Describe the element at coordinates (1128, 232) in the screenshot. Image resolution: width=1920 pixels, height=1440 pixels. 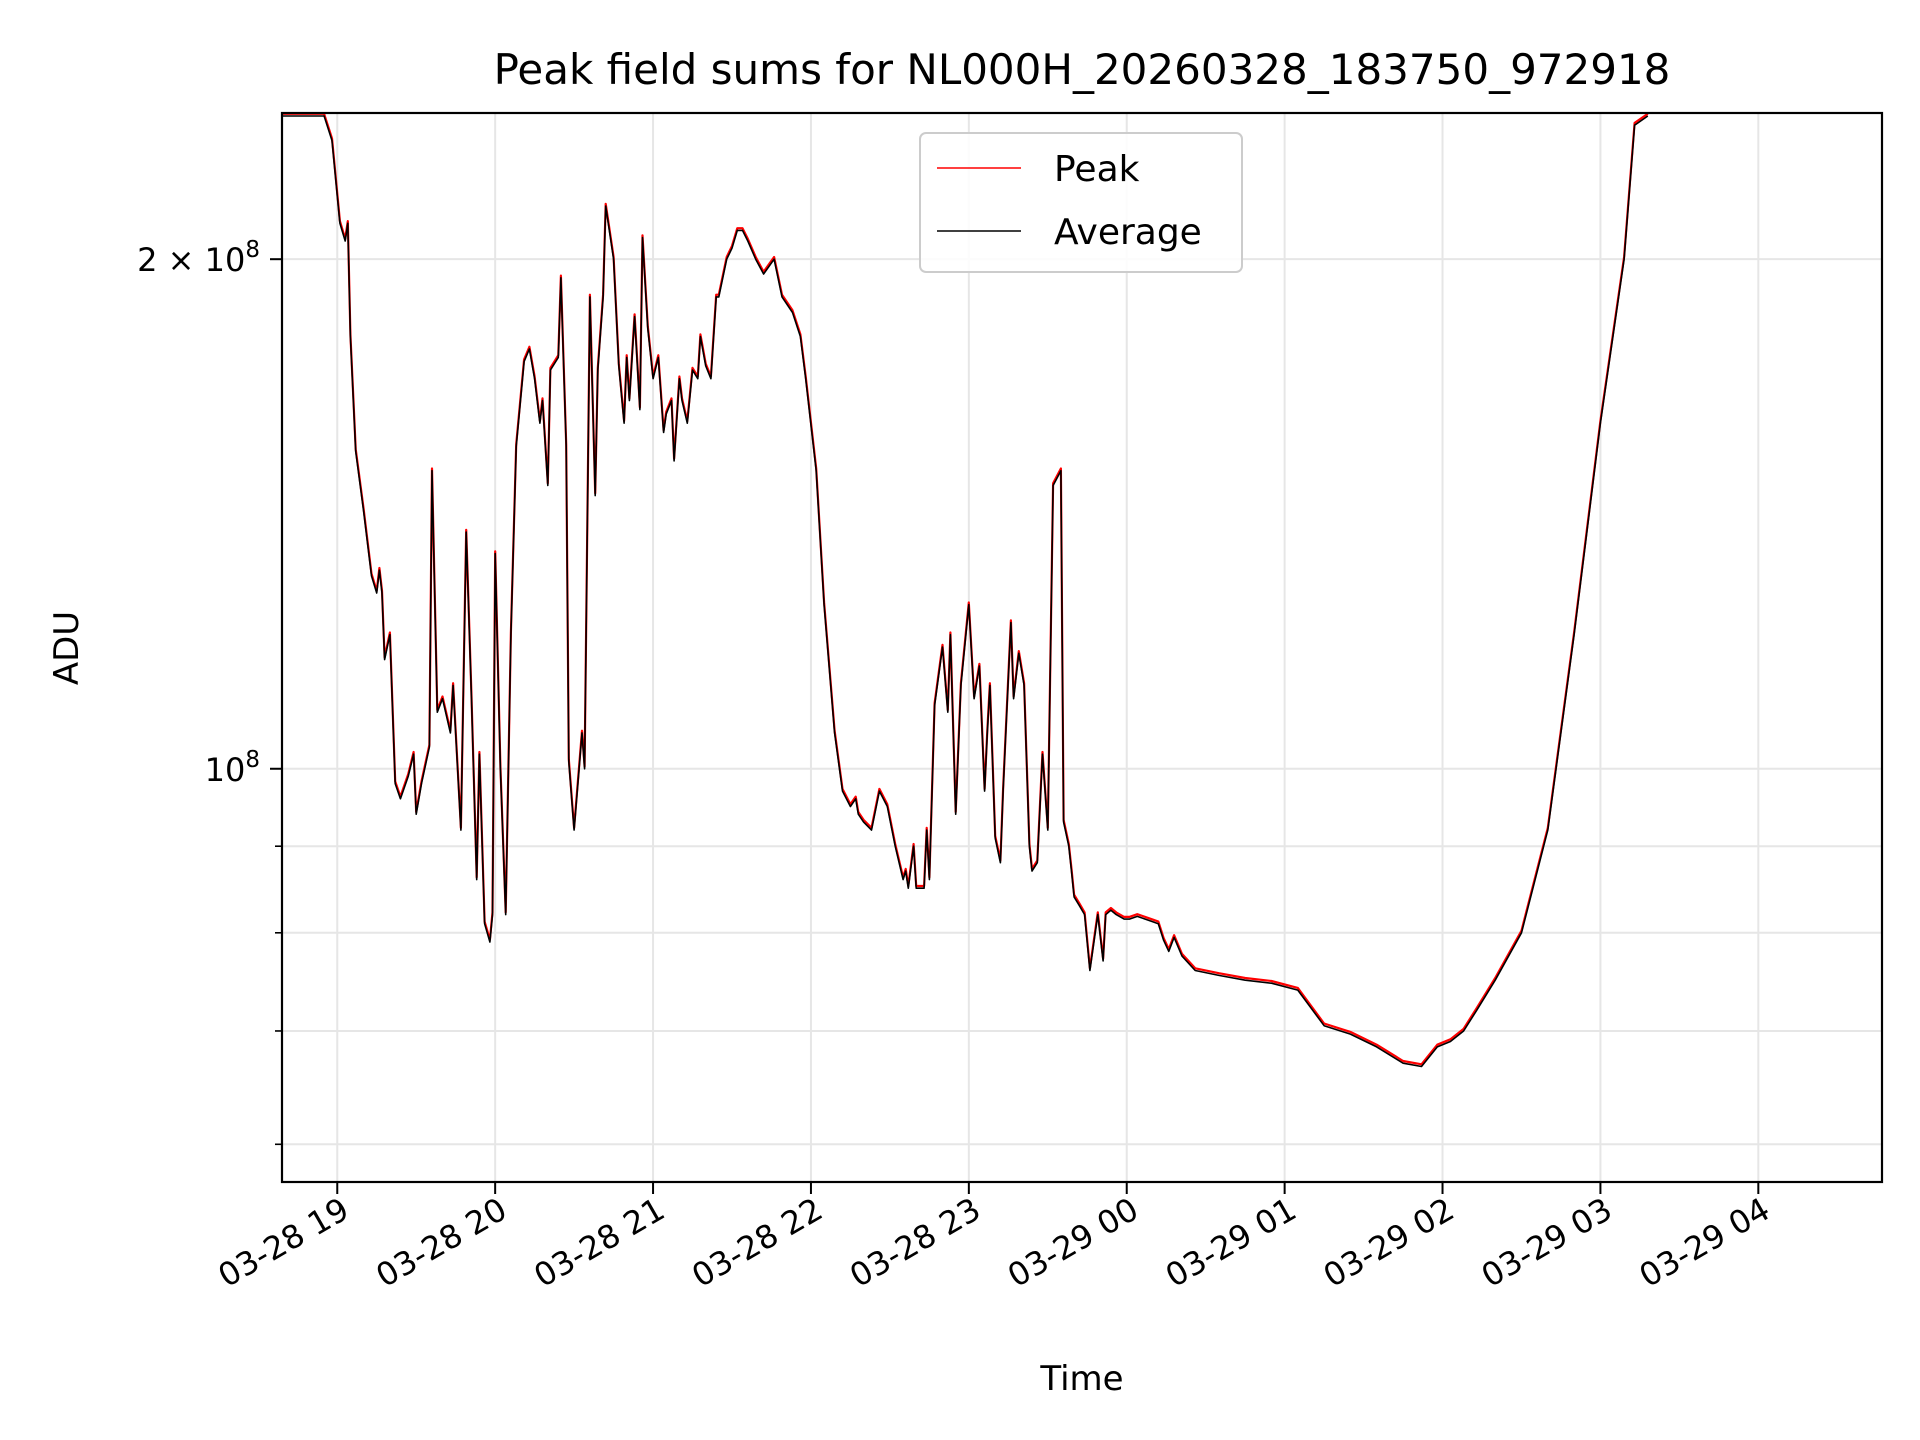
I see `legend-average-label: Average` at that location.